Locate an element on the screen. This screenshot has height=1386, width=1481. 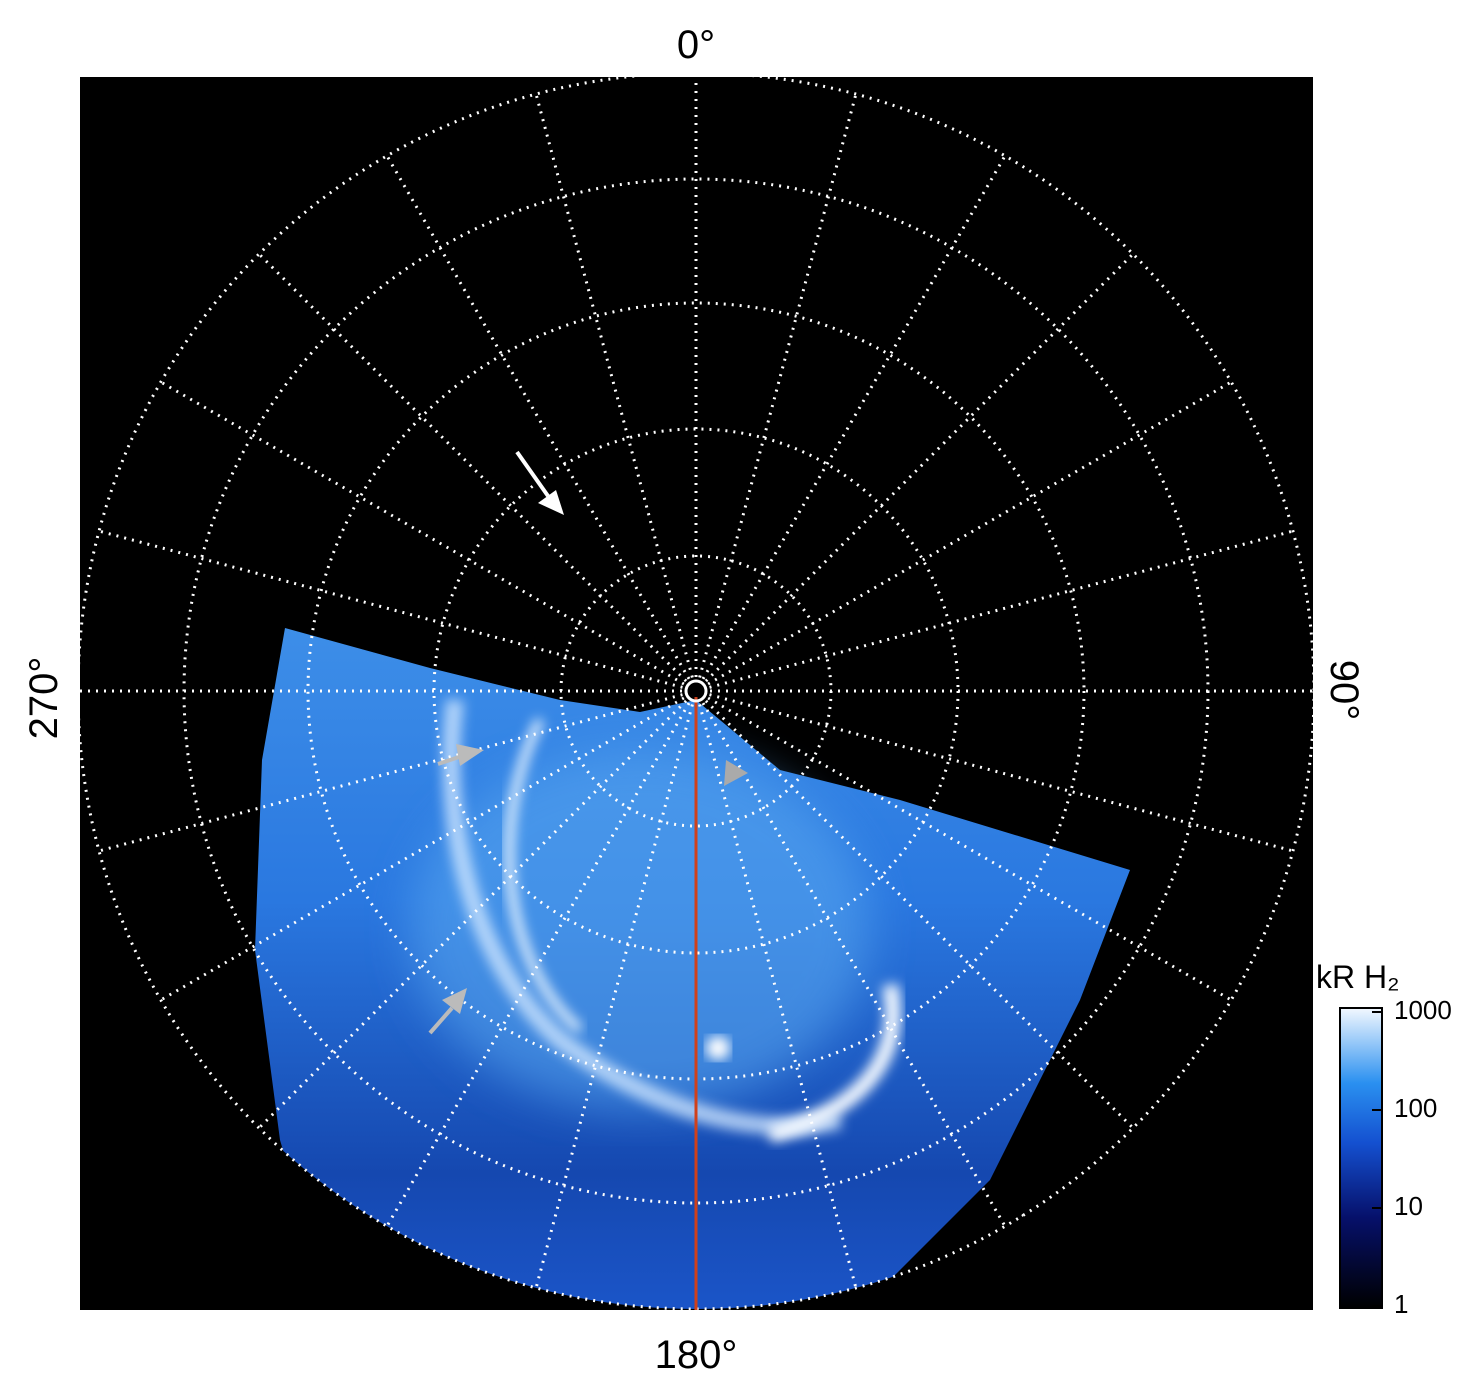
label-bottom: 180° is located at coordinates (696, 1355).